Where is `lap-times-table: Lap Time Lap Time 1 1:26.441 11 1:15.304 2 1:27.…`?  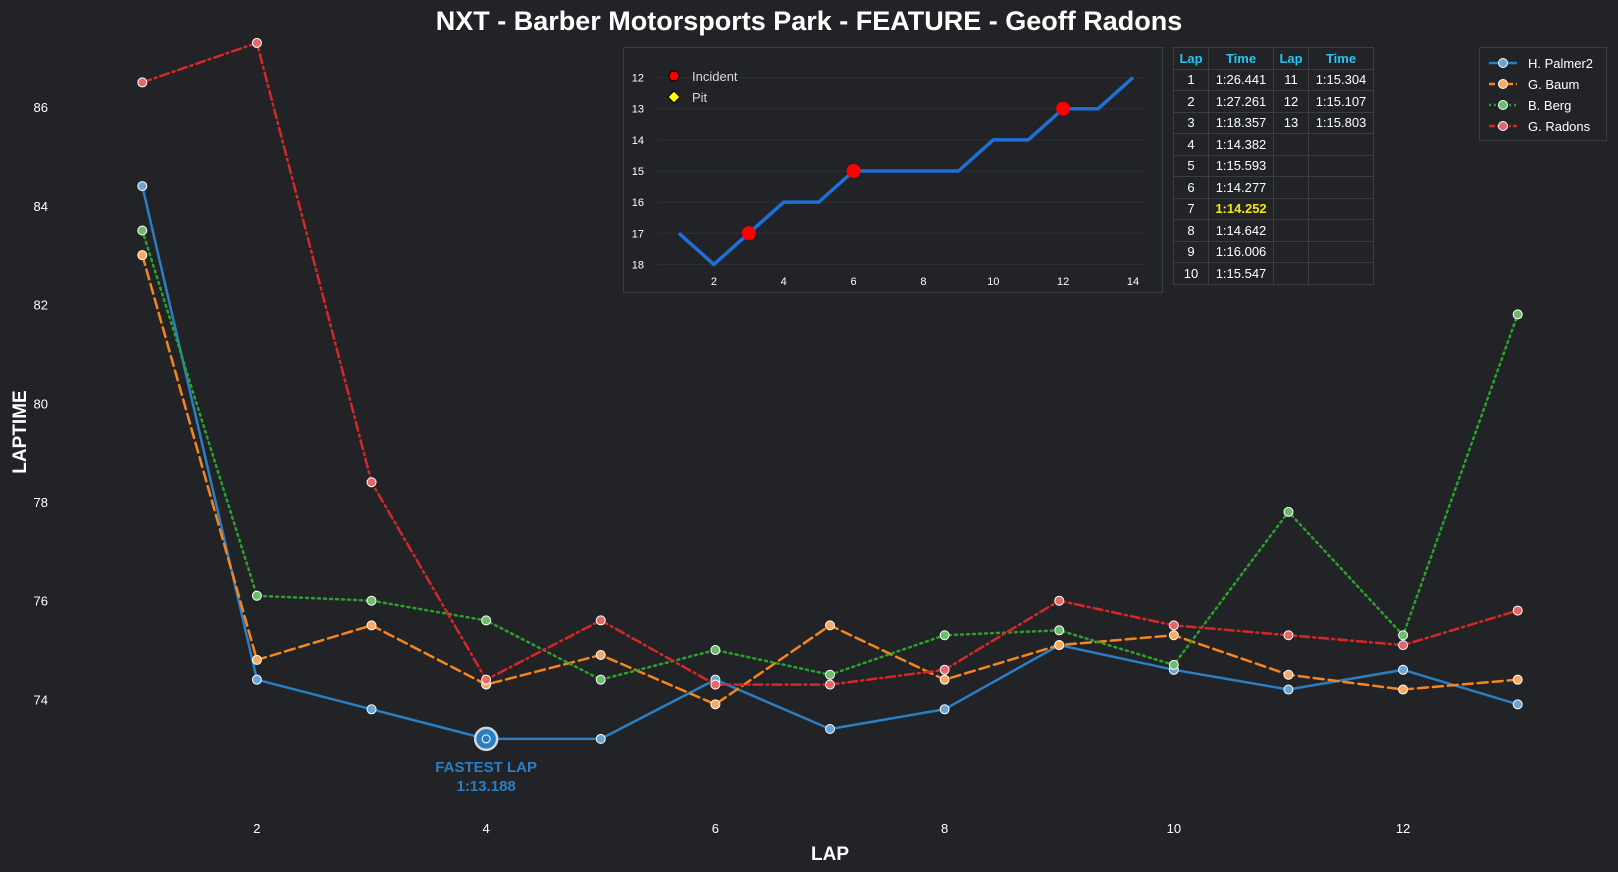
lap-times-table: Lap Time Lap Time 1 1:26.441 11 1:15.304 2 1:27.… is located at coordinates (1273, 166).